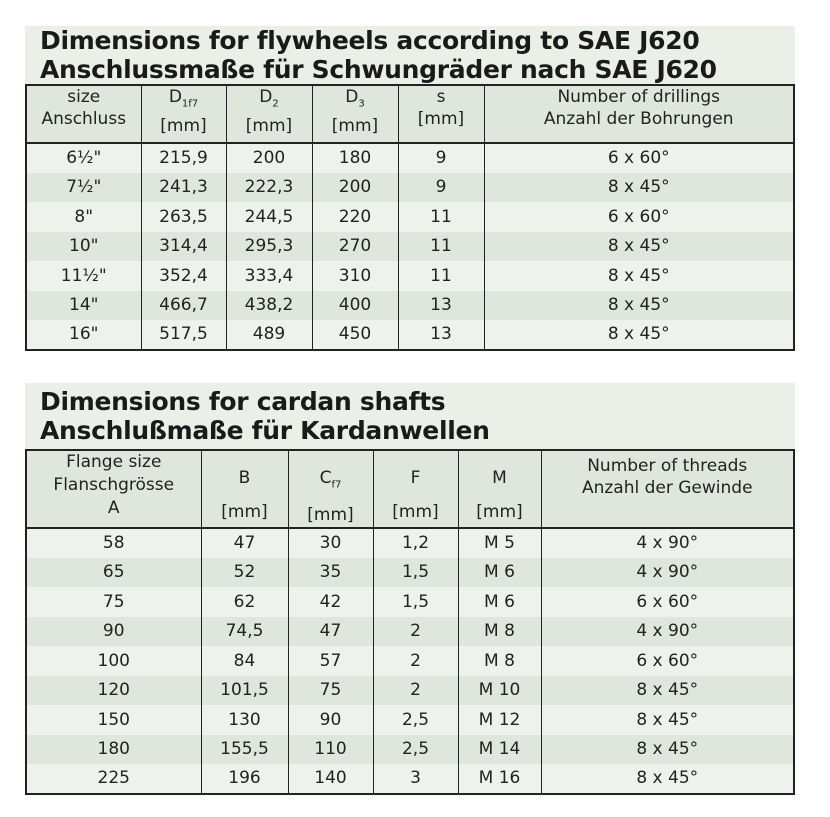 This screenshot has width=830, height=817. I want to click on header-line: Anzahl der Bohrungen, so click(638, 119).